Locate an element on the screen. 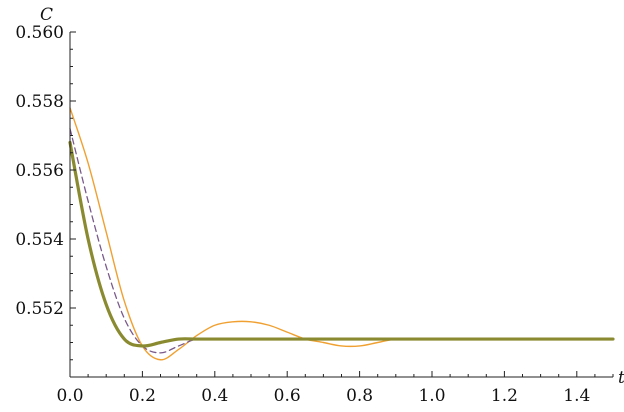 The image size is (624, 412). x-ticks: 0.0 0.2 0.4 0.6 0.8 1.0 1.2 1.4 is located at coordinates (335, 388).